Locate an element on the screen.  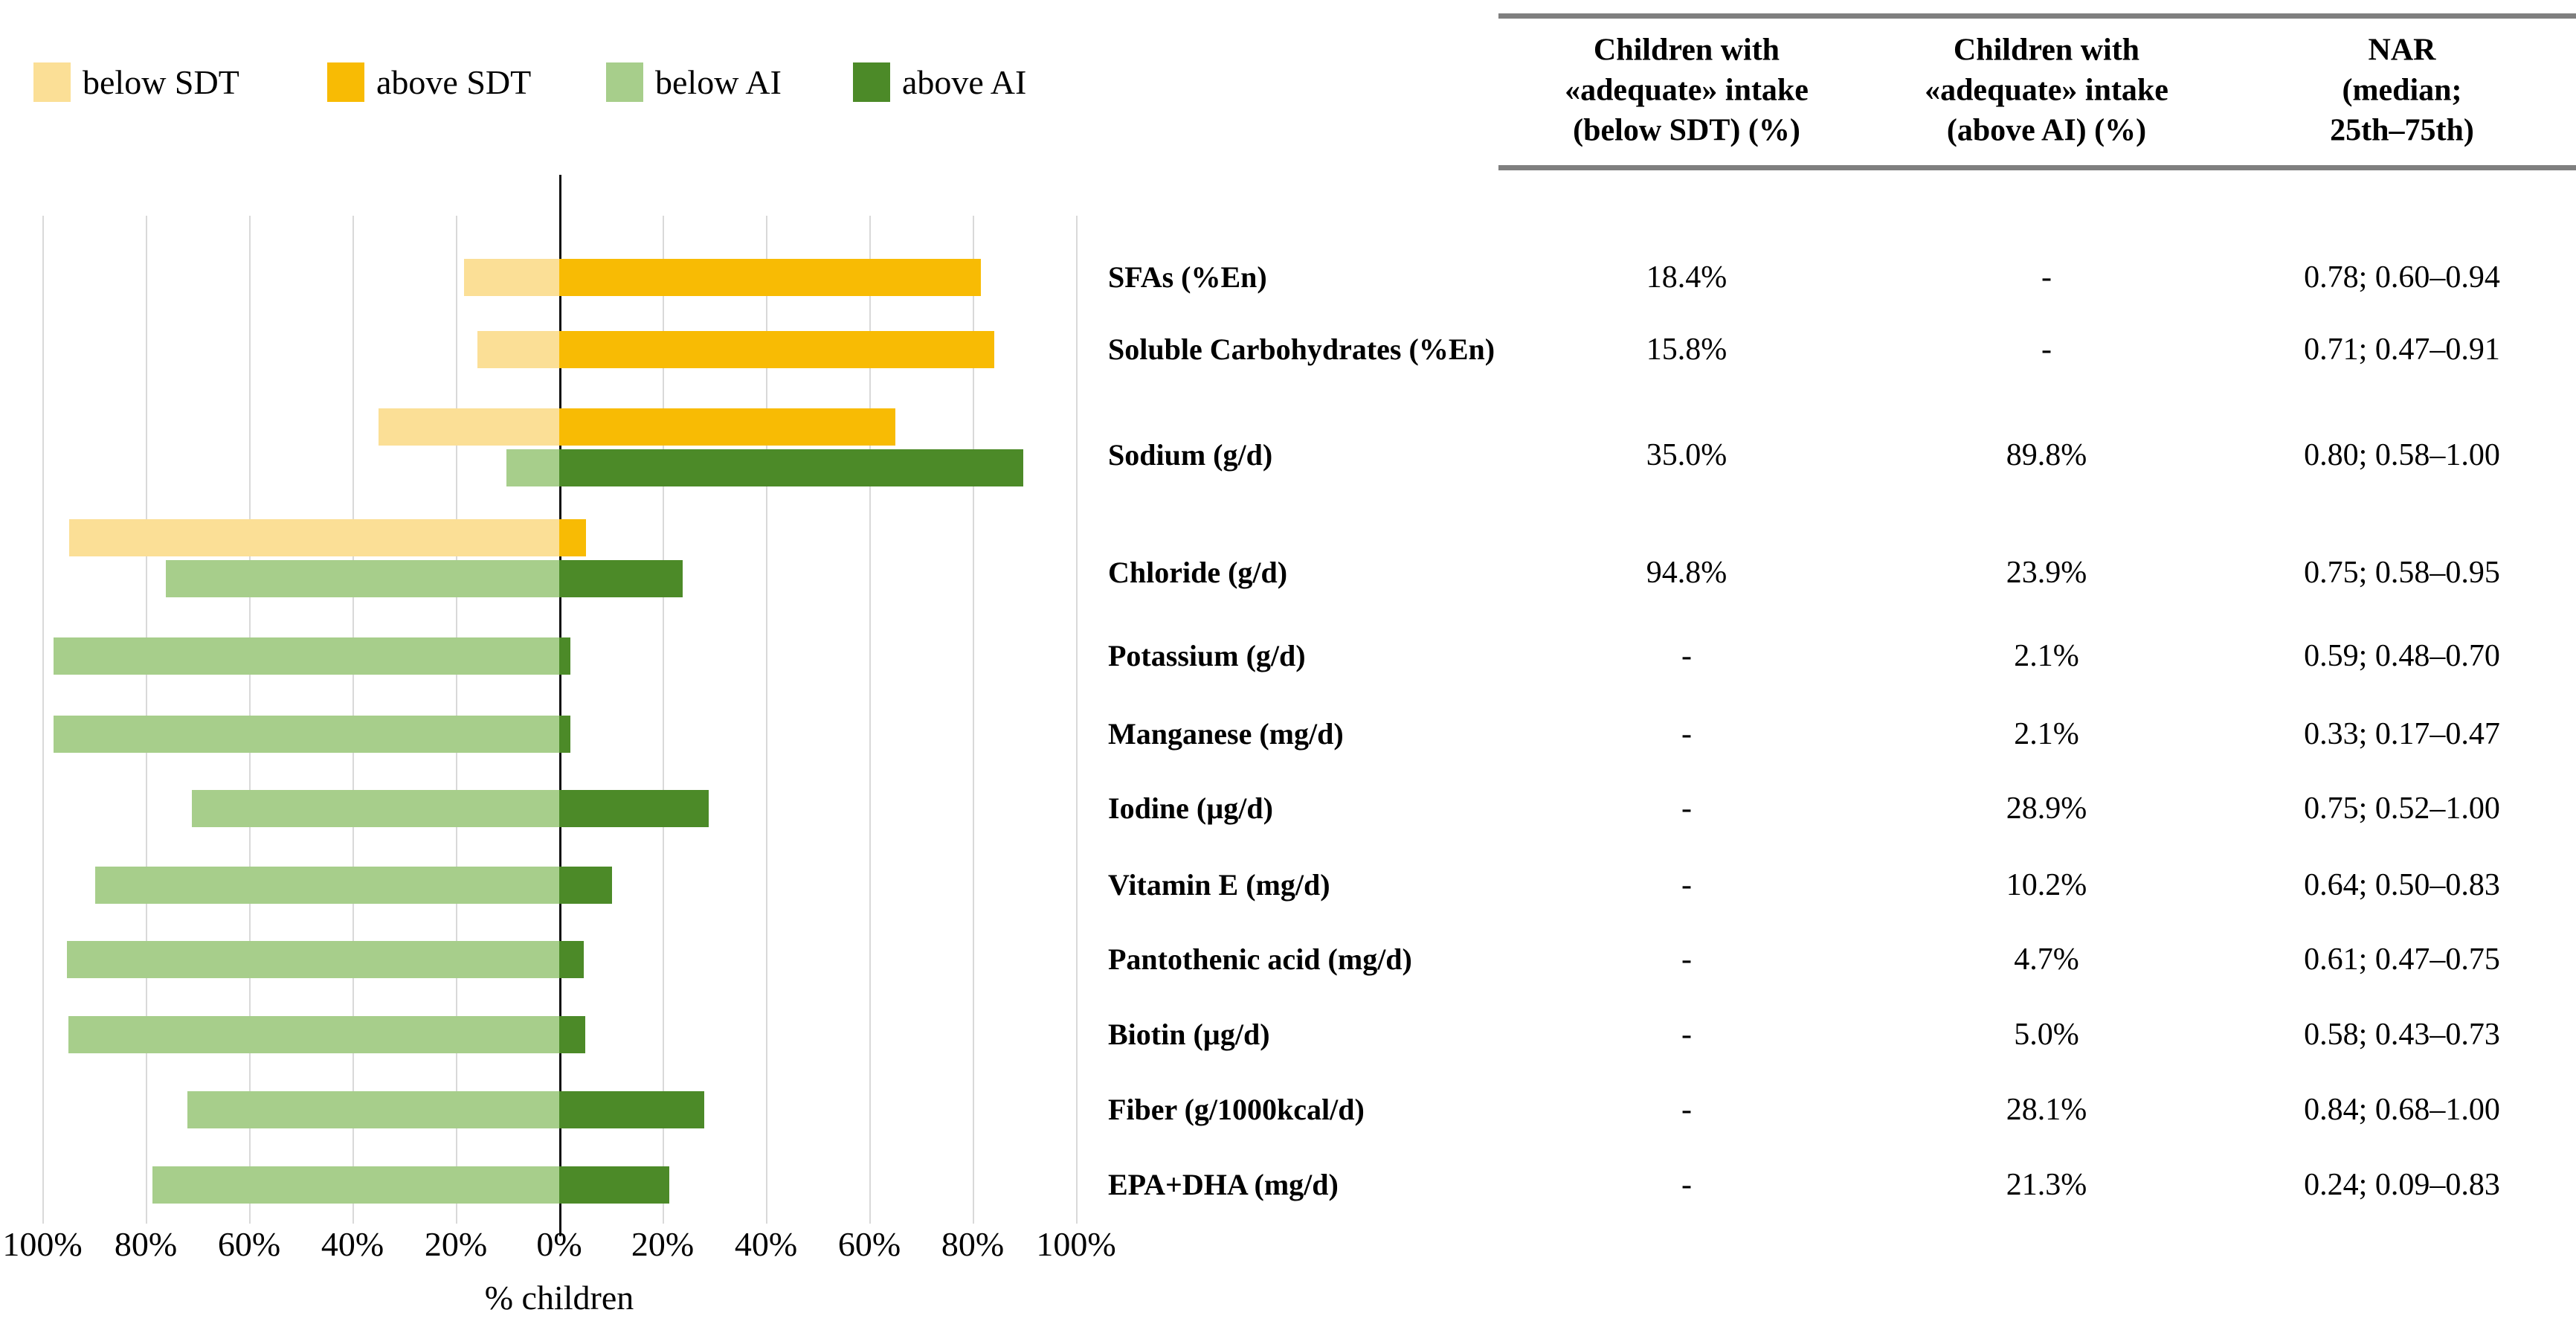
cell-above-ai: 21.3% is located at coordinates (2046, 1185).